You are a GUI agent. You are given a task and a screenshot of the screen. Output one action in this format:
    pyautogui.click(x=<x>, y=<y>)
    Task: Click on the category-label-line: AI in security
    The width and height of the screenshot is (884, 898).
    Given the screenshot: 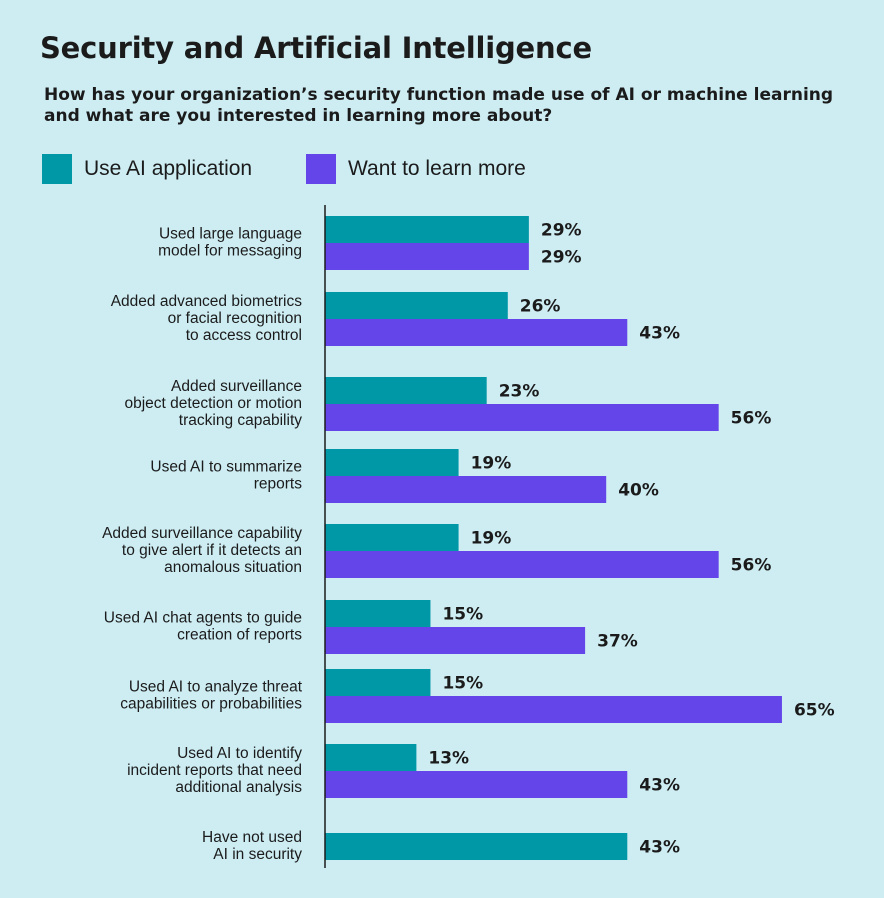 What is the action you would take?
    pyautogui.click(x=257, y=854)
    